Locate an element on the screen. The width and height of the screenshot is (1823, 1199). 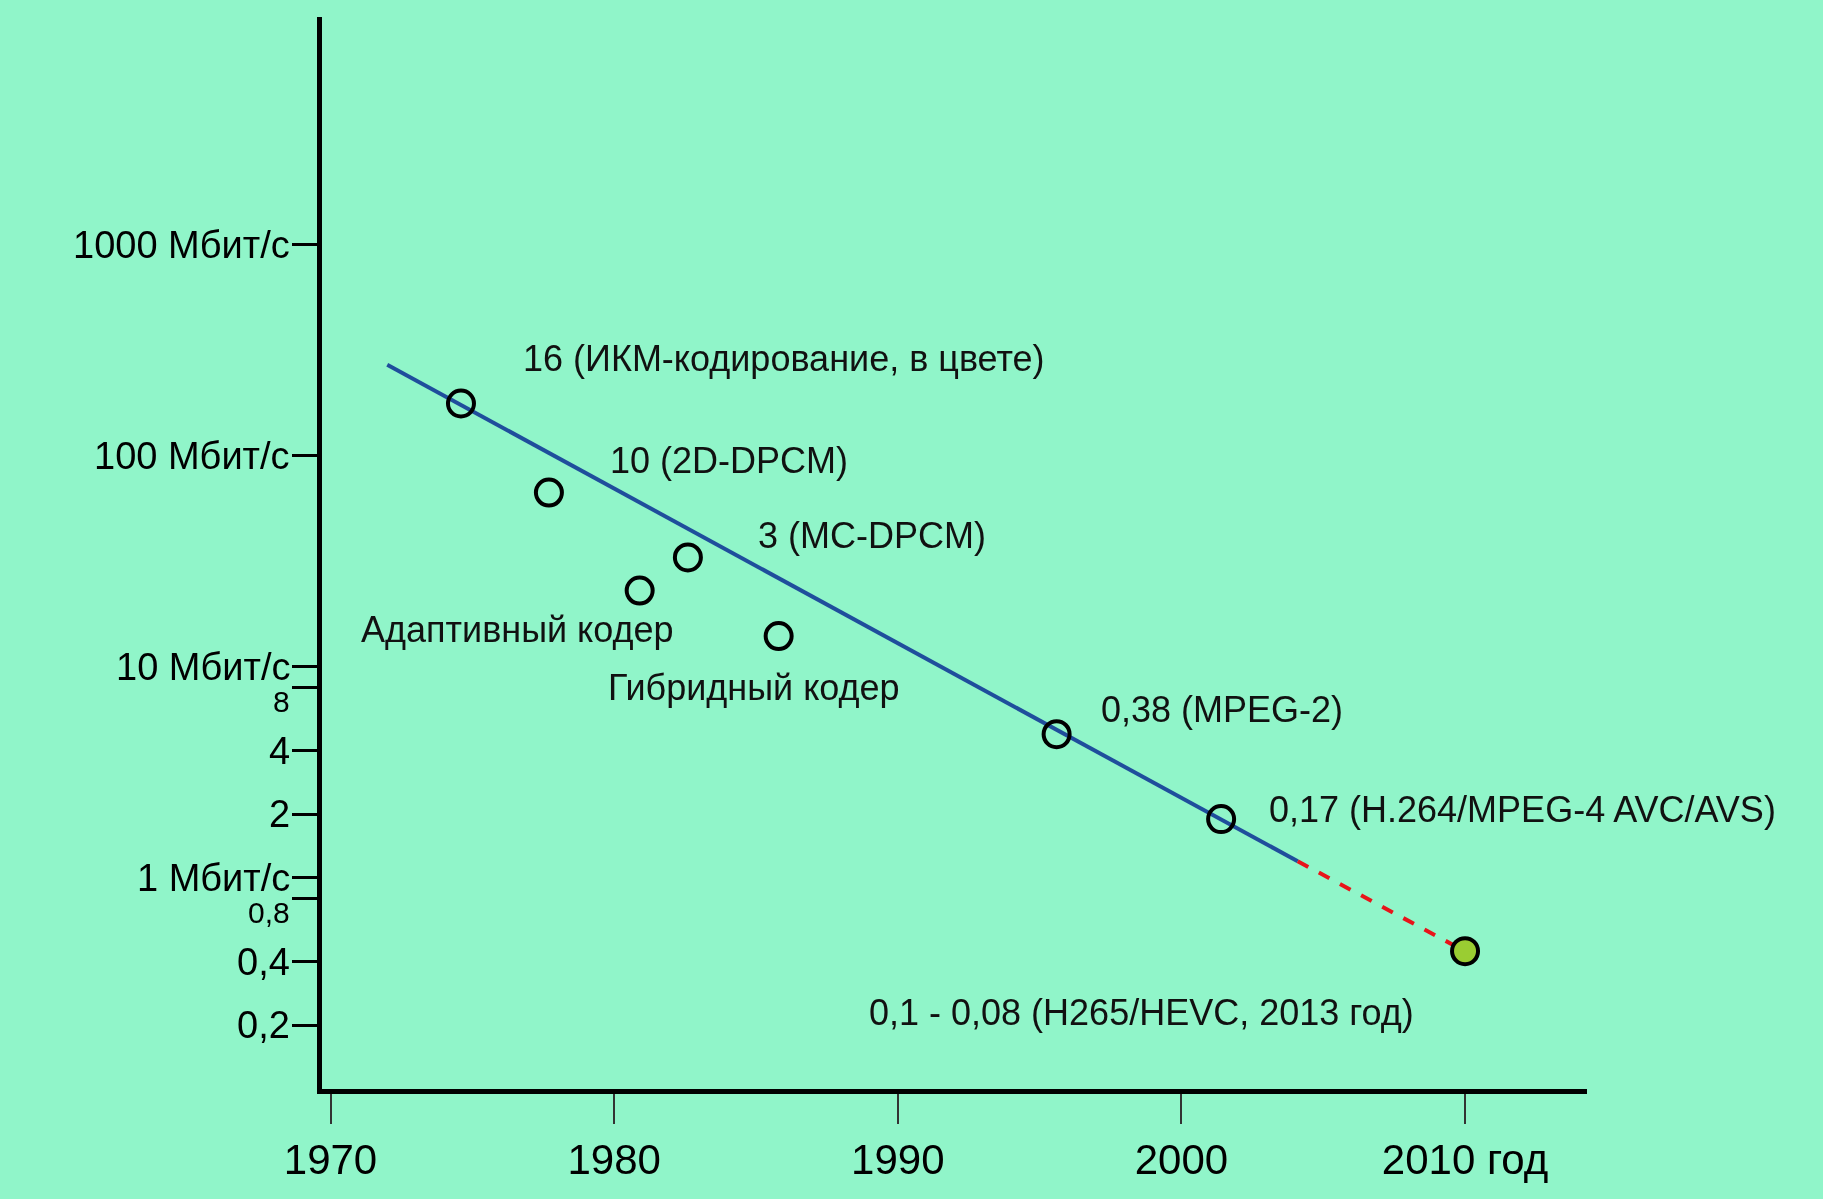
annotation: Гибридный кодер is located at coordinates (754, 687).